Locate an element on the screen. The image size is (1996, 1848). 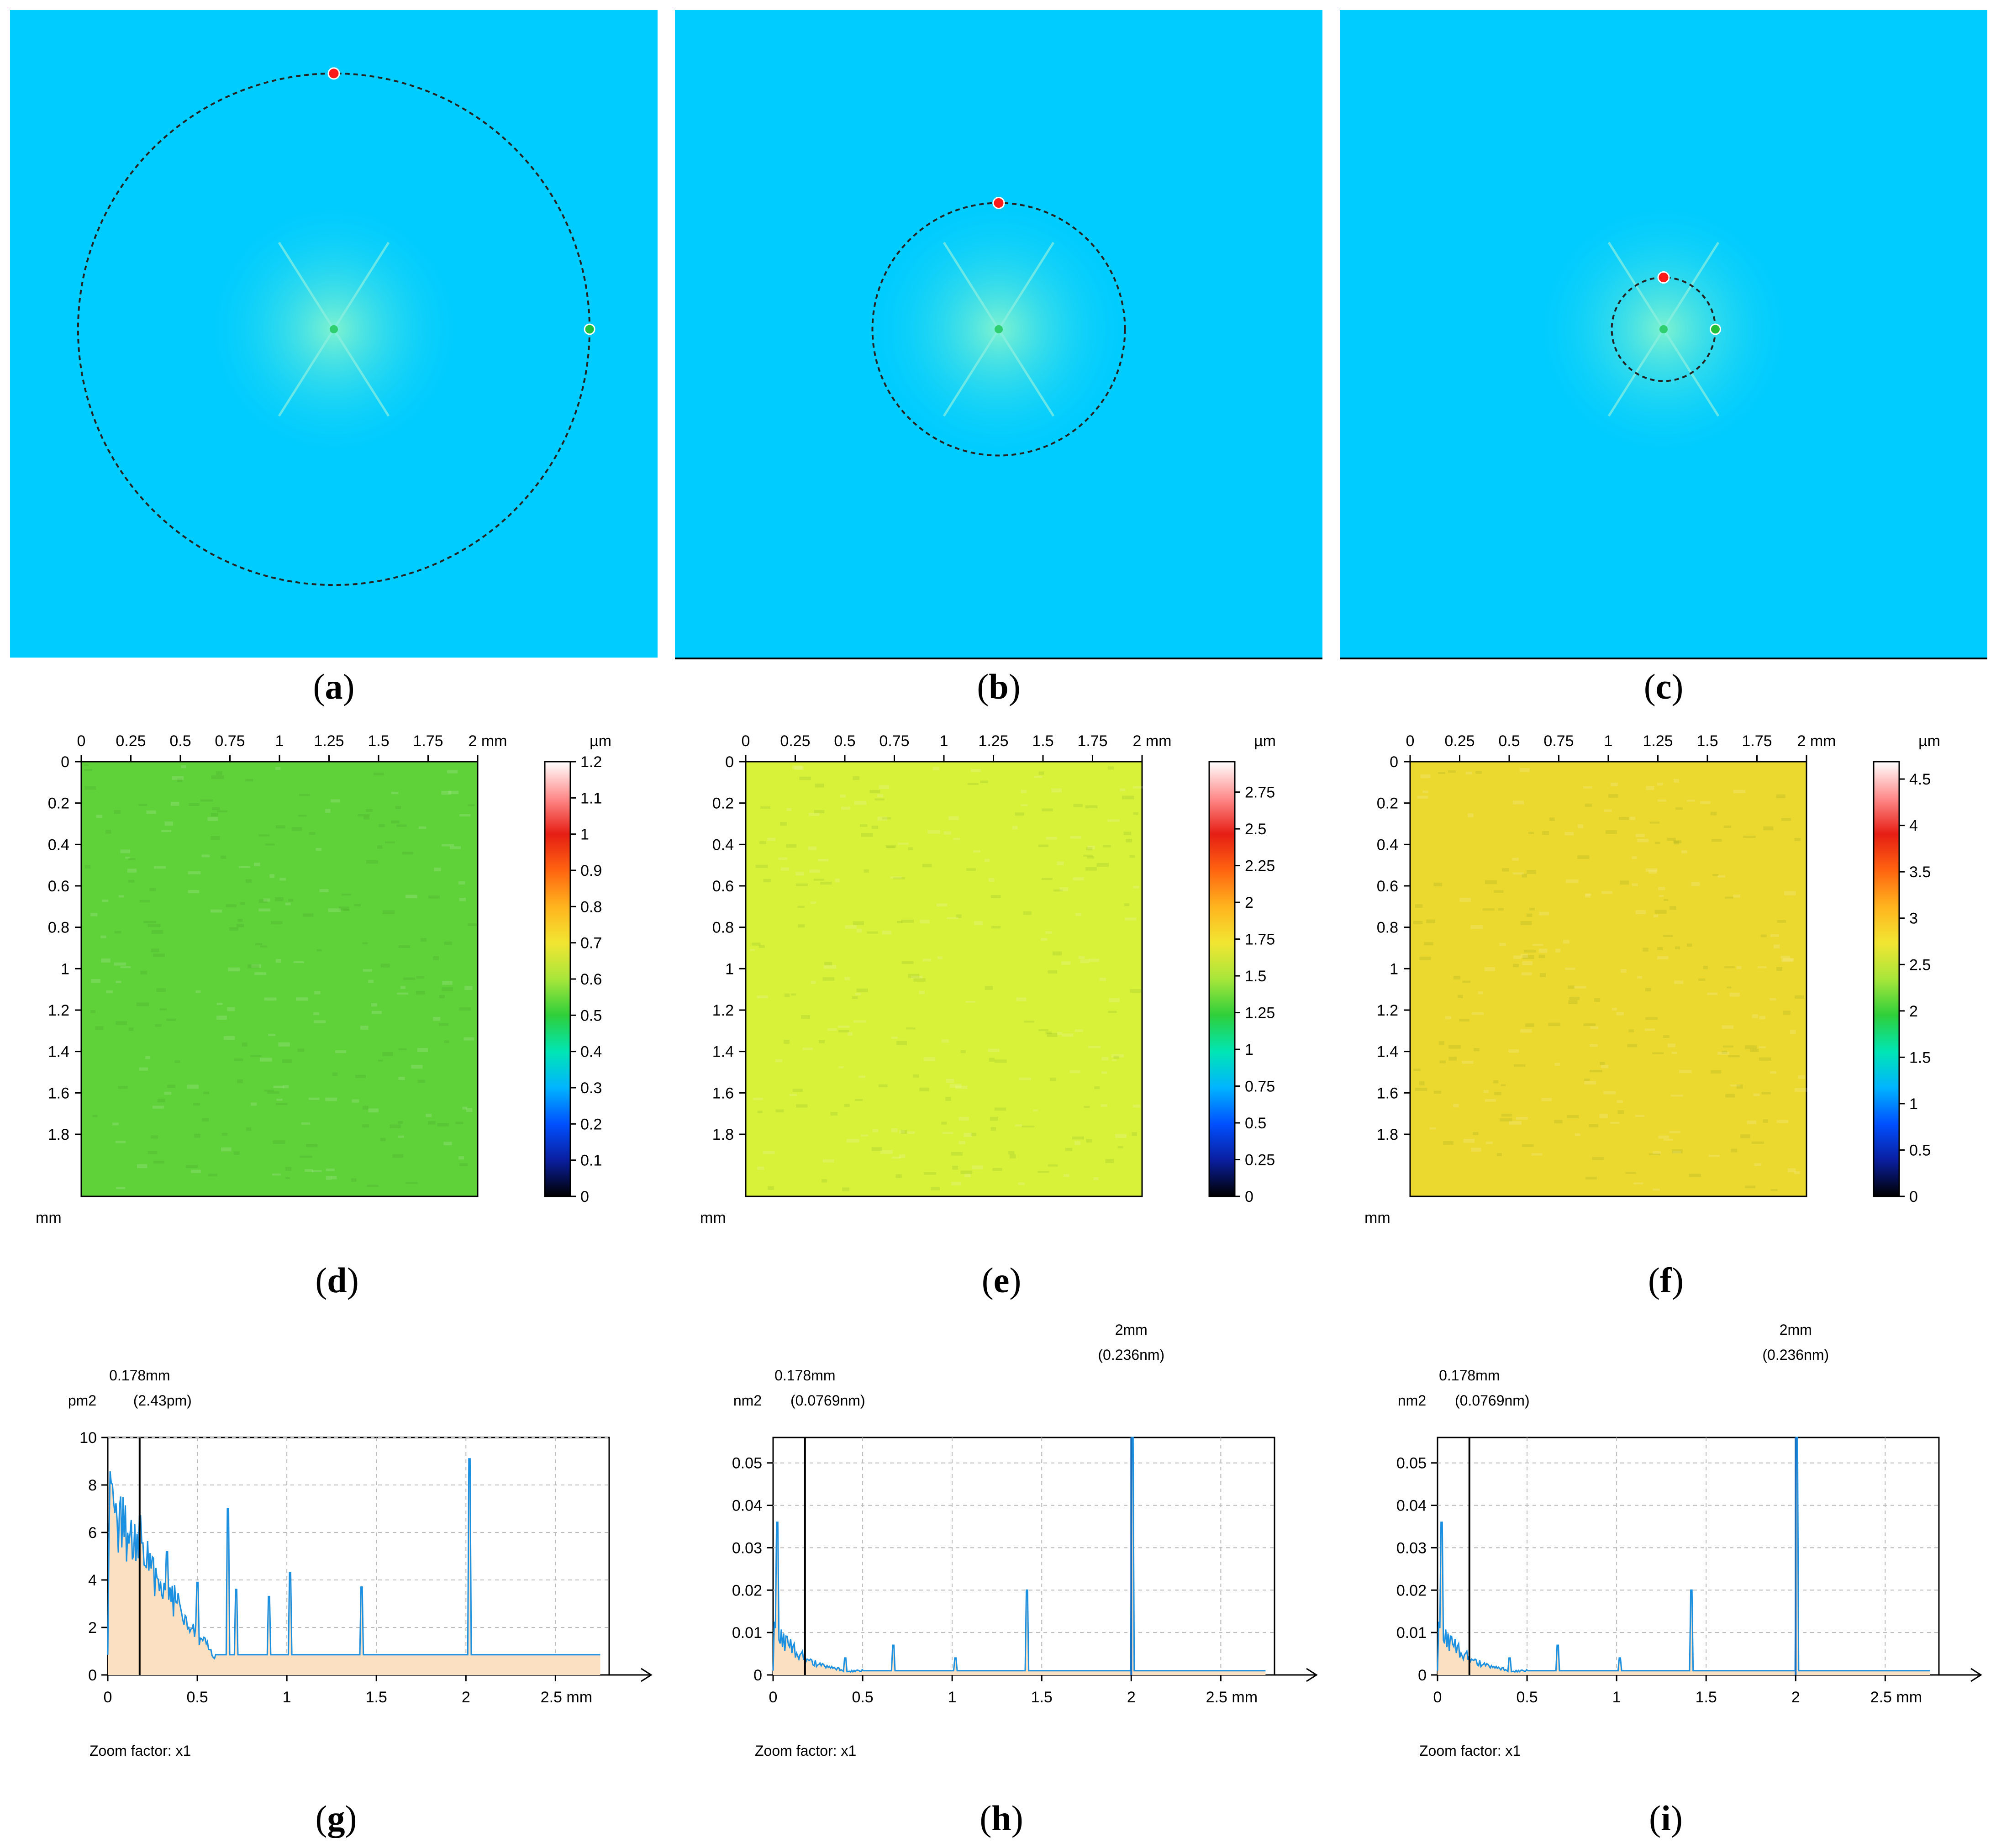
spectrum-fill is located at coordinates (354, 1567).